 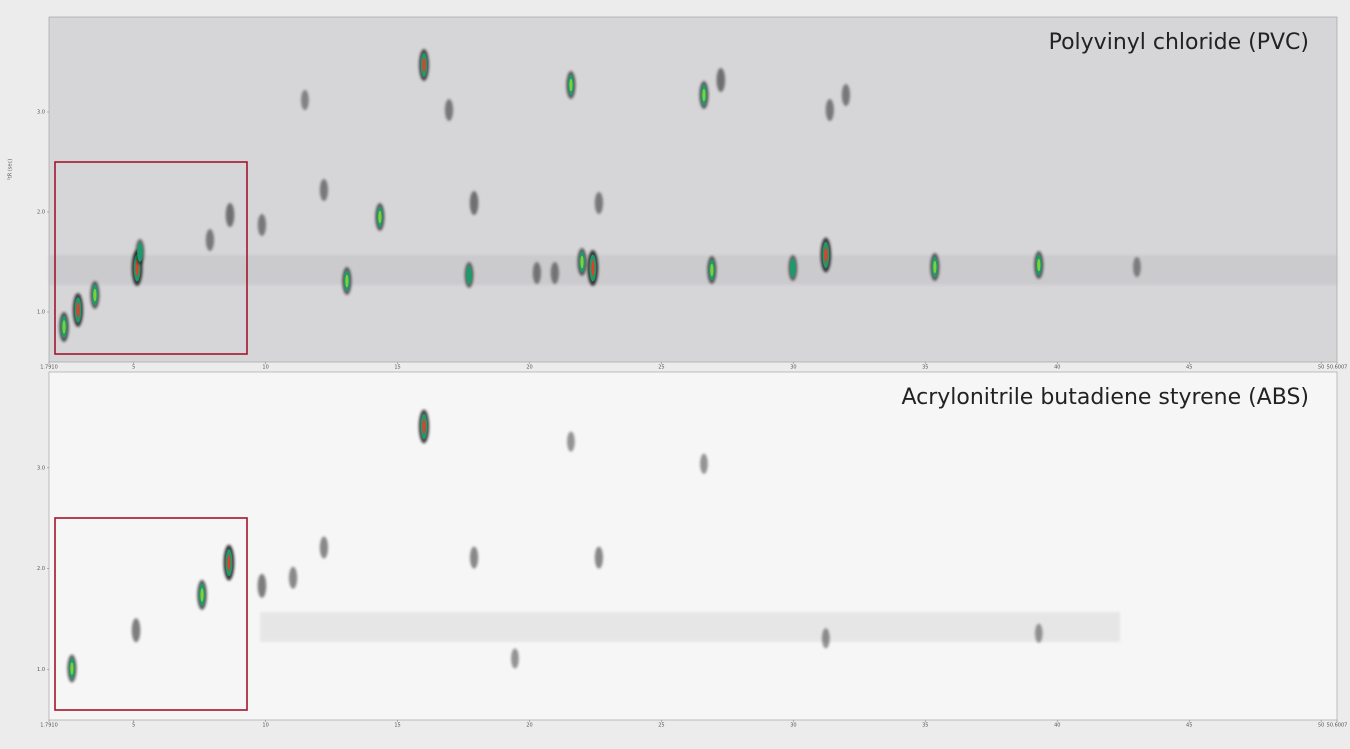 What do you see at coordinates (1189, 368) in the screenshot?
I see `x-tick-label: 45` at bounding box center [1189, 368].